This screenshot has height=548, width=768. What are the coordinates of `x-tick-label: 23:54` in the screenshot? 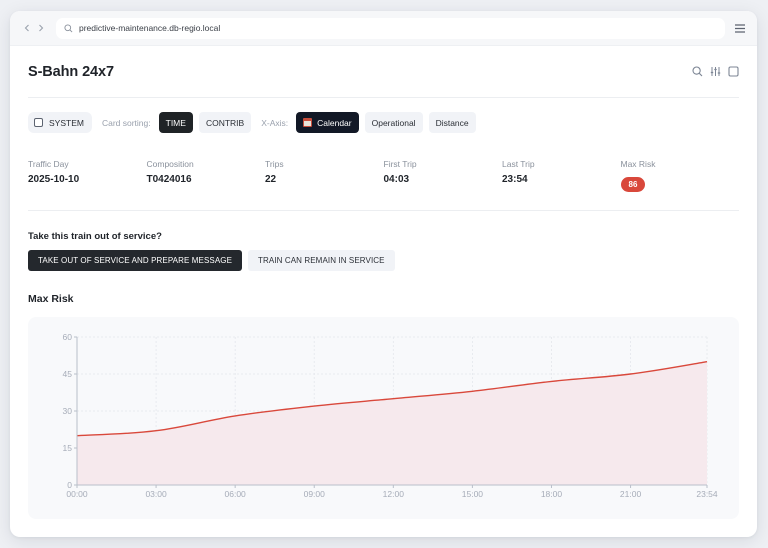 It's located at (707, 494).